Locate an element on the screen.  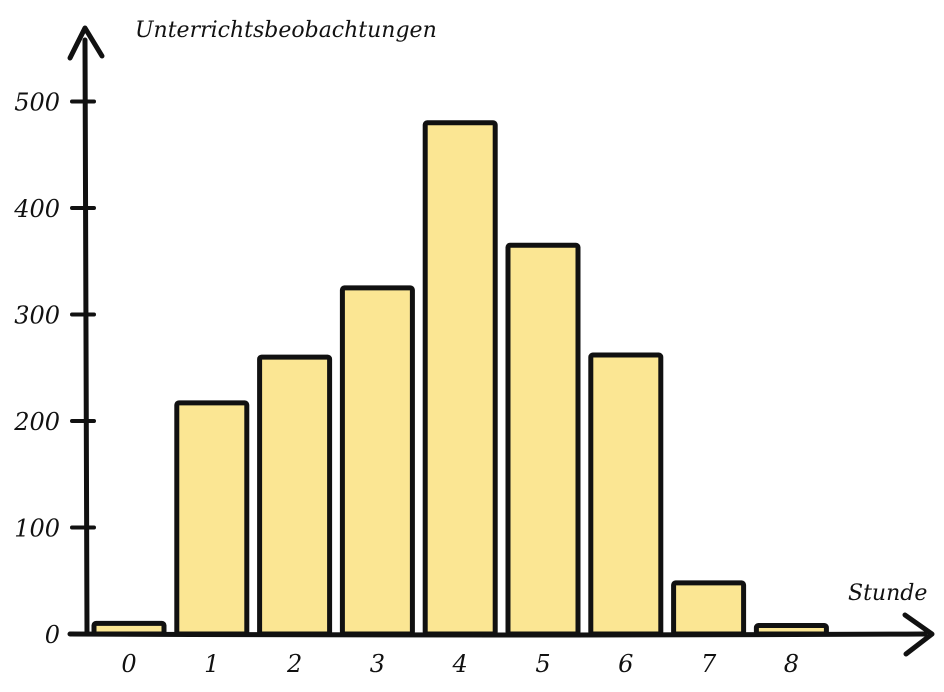
x-axis-title: Stunde is located at coordinates (887, 593).